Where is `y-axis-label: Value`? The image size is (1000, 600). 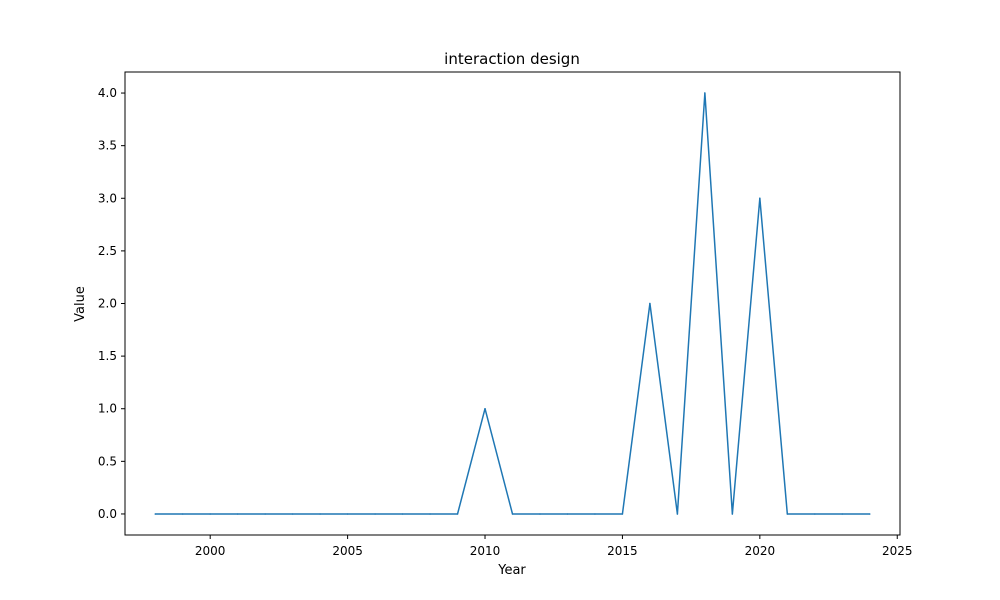 y-axis-label: Value is located at coordinates (80, 304).